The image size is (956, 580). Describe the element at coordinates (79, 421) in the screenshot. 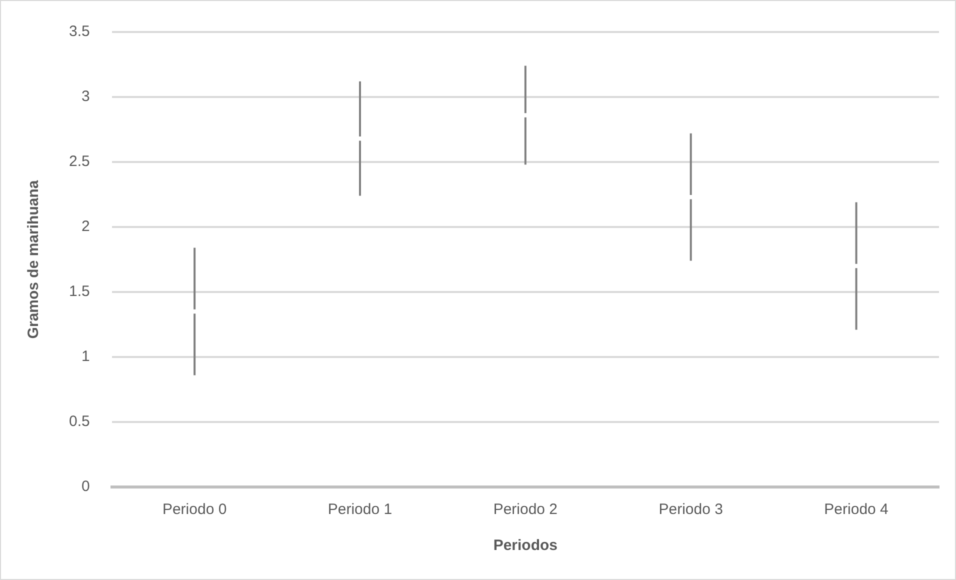

I see `y-tick-label: 0.5` at that location.